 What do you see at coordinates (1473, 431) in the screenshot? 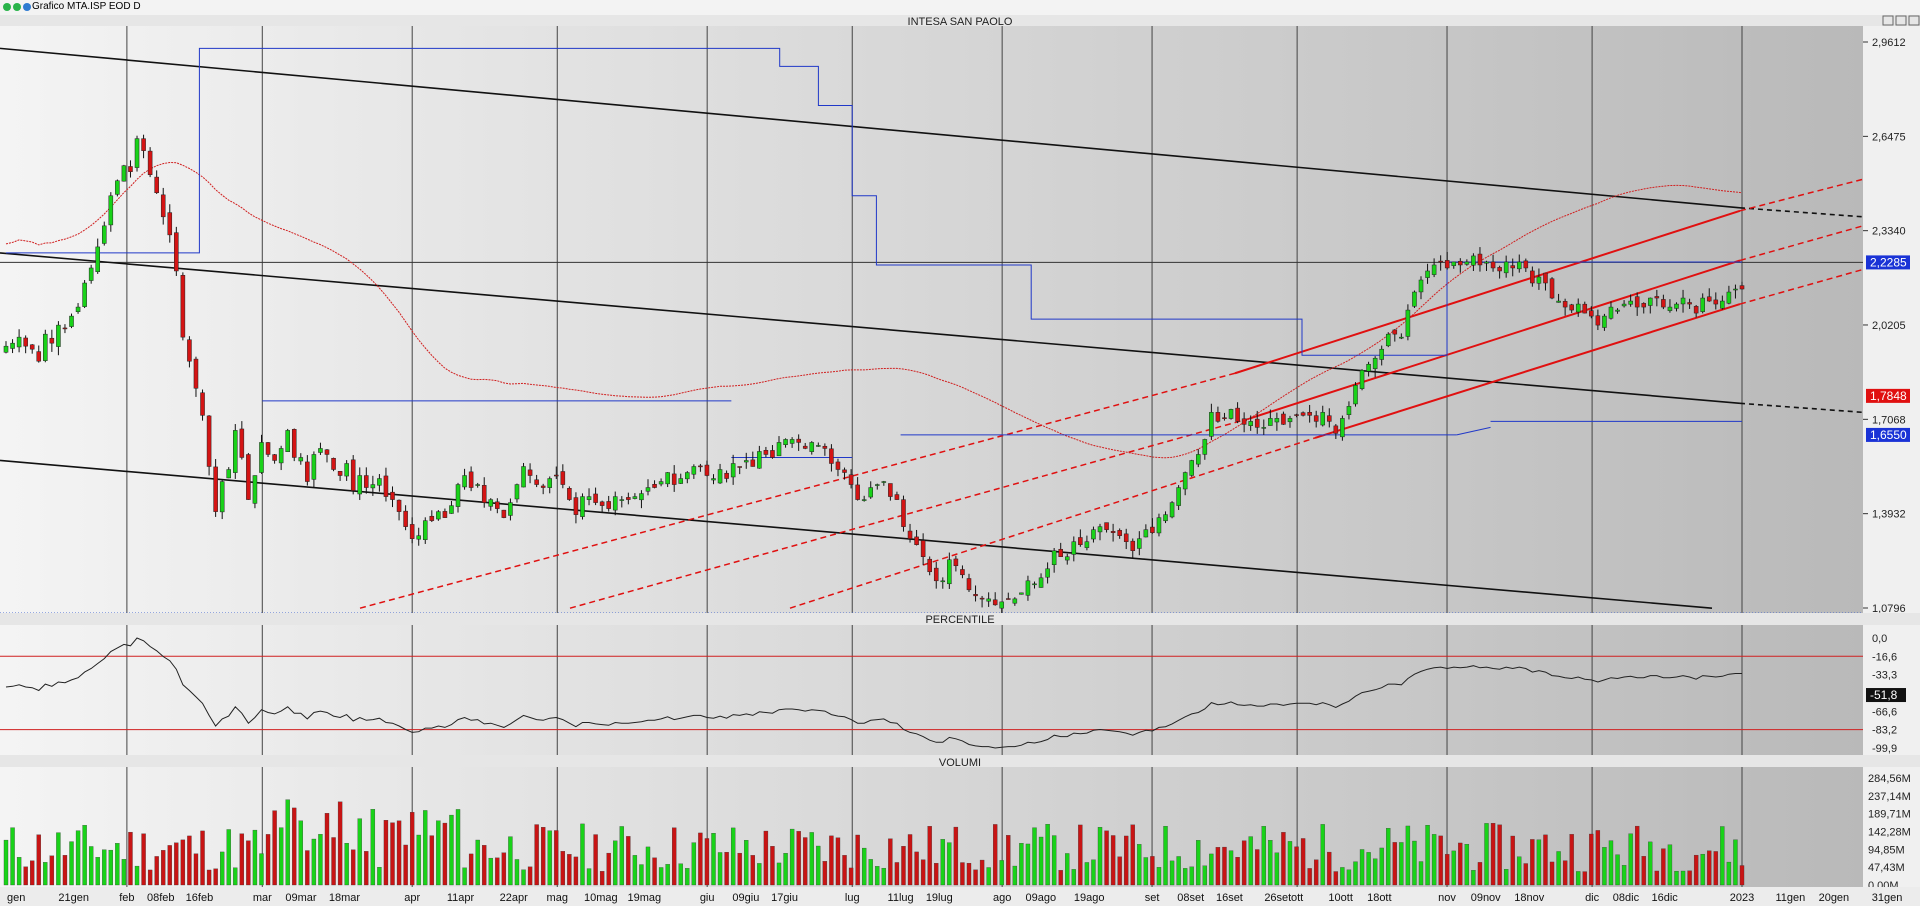
I see `support-line` at bounding box center [1473, 431].